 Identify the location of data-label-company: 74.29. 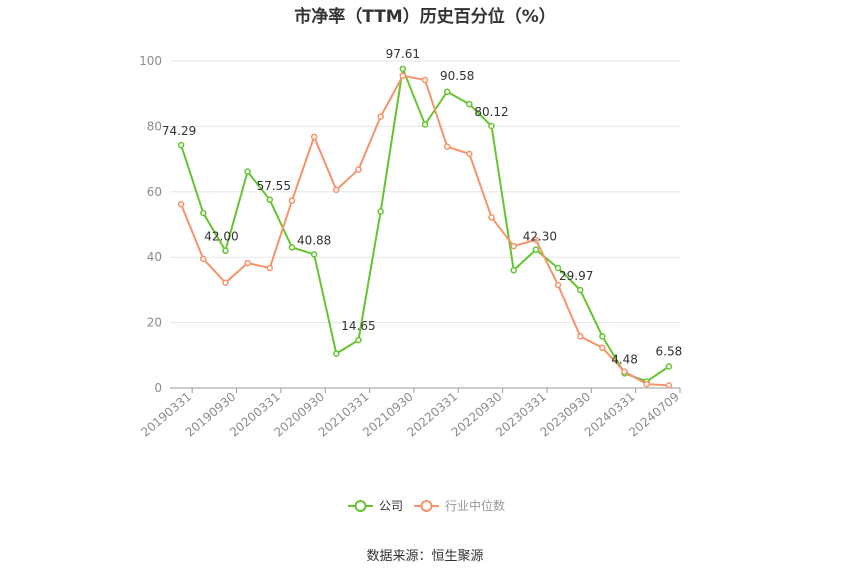
(179, 131).